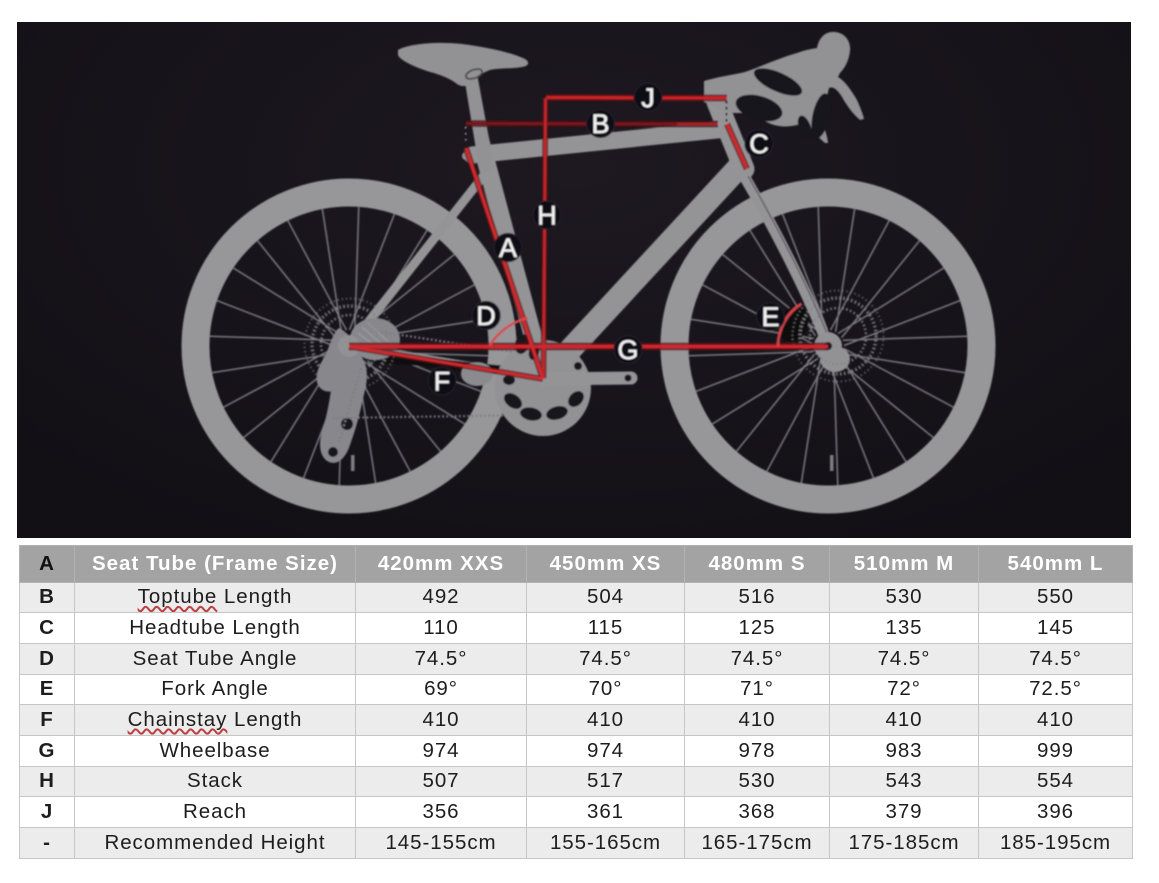 The width and height of the screenshot is (1159, 883). Describe the element at coordinates (648, 98) in the screenshot. I see `svg-text: J` at that location.